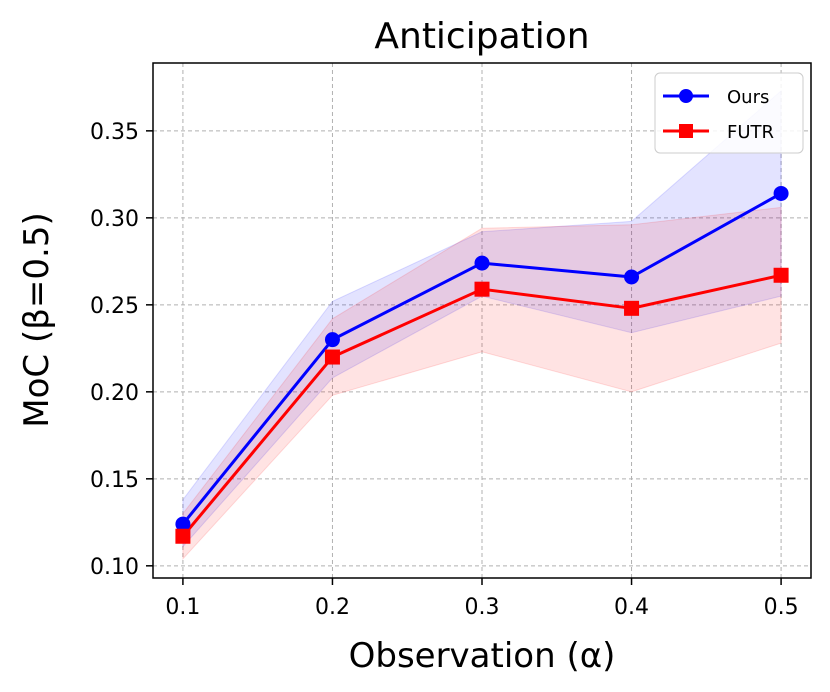 The image size is (830, 692). Describe the element at coordinates (114, 567) in the screenshot. I see `y-tick-label: 0.10` at that location.